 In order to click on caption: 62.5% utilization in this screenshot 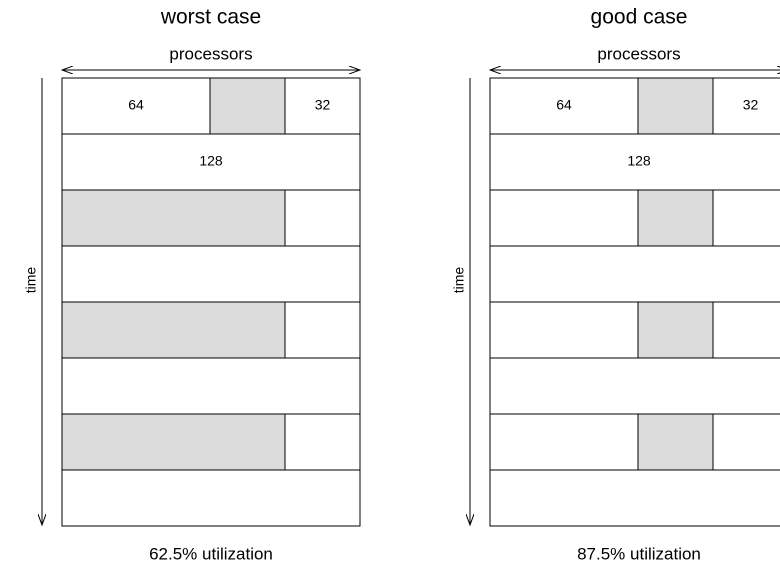, I will do `click(211, 553)`.